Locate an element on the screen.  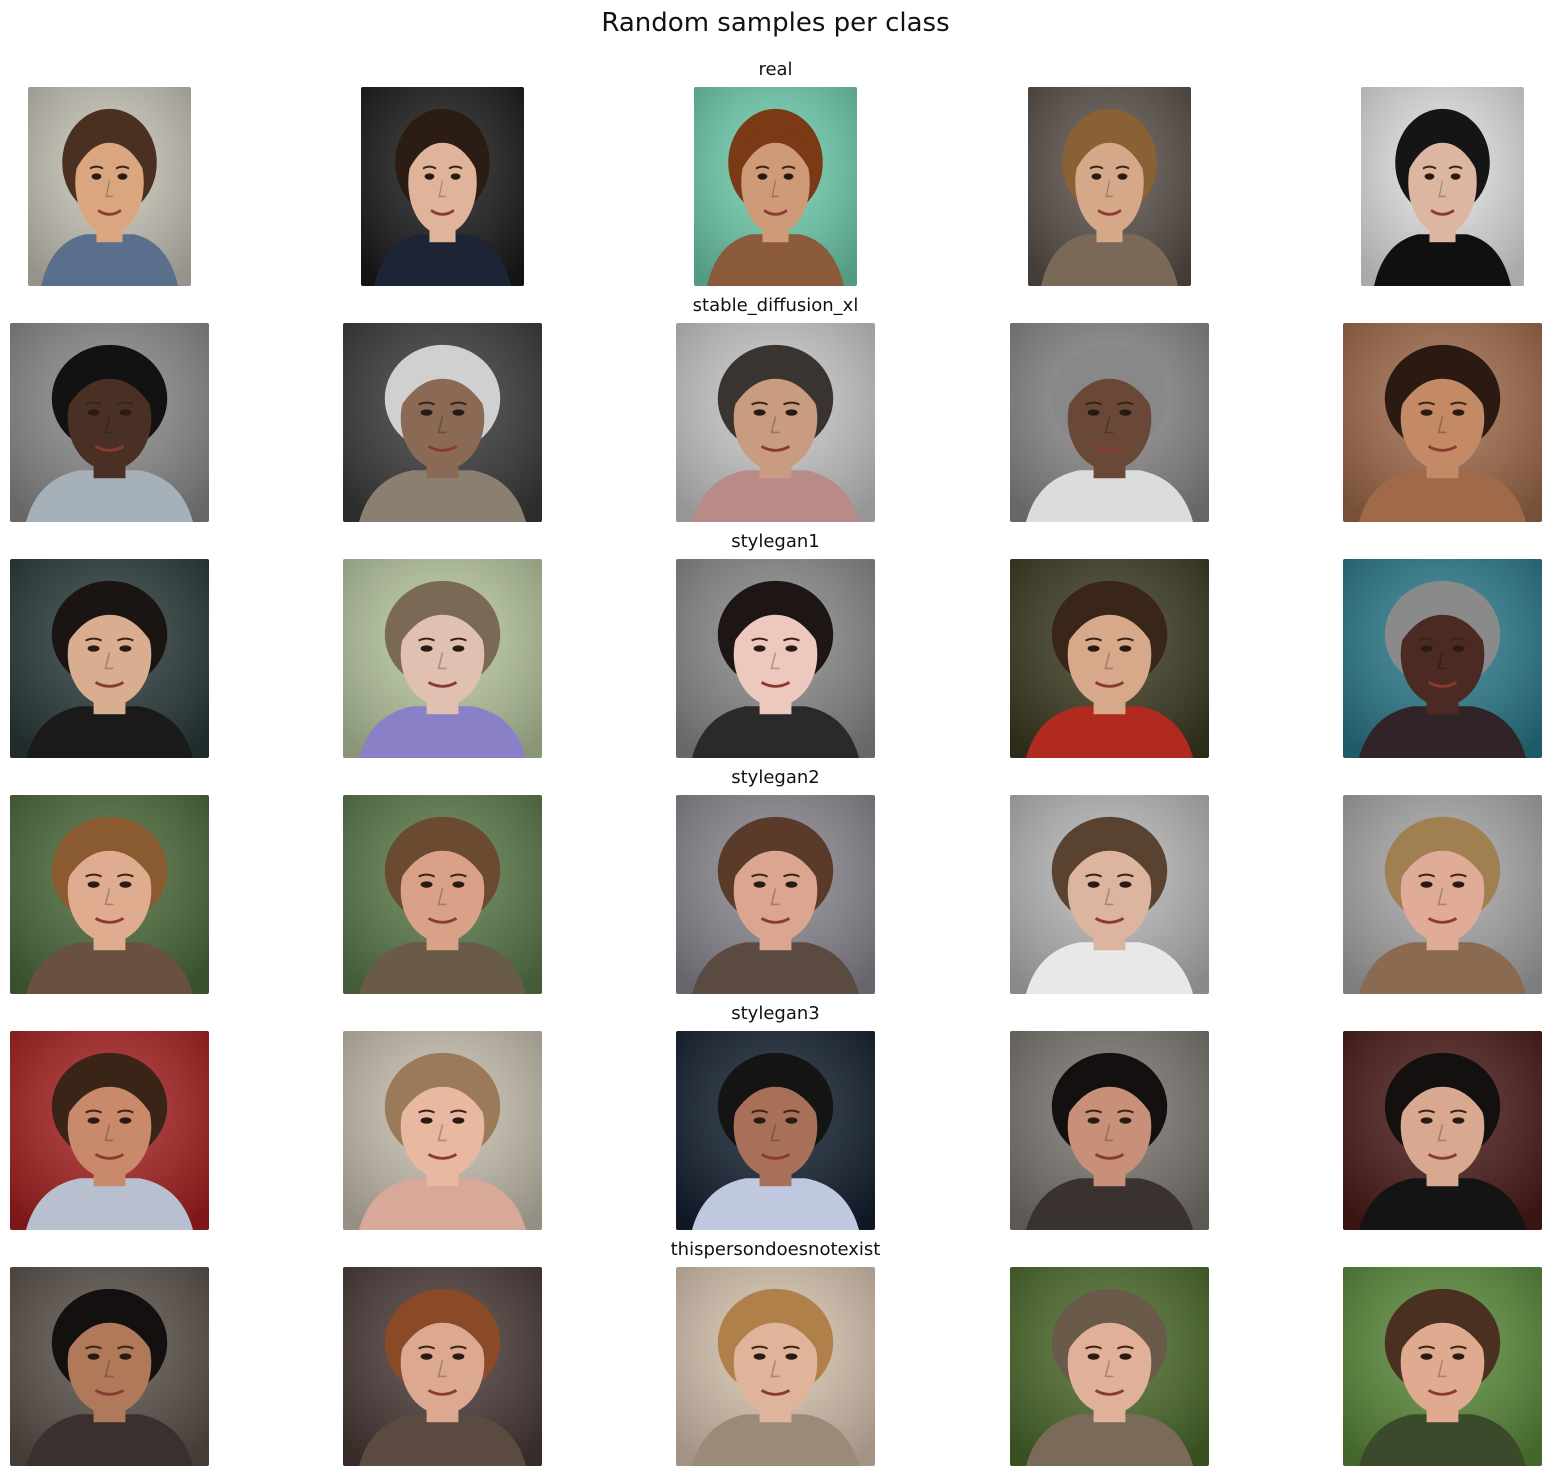
class-label: stable_diffusion_xl is located at coordinates (775, 305).